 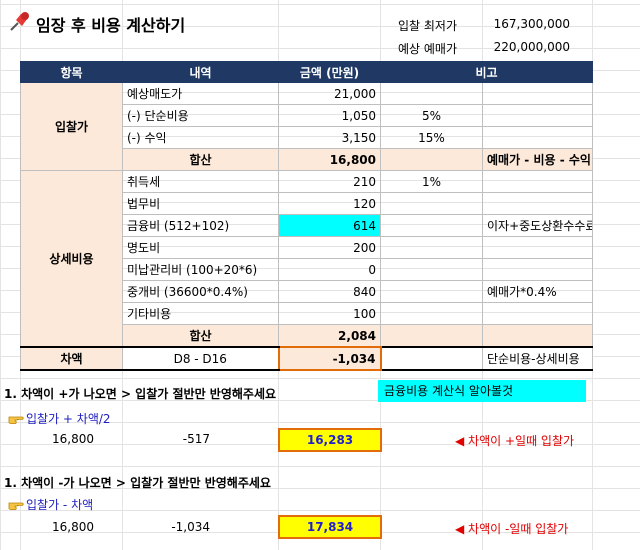 What do you see at coordinates (329, 247) in the screenshot?
I see `row-amount: 200` at bounding box center [329, 247].